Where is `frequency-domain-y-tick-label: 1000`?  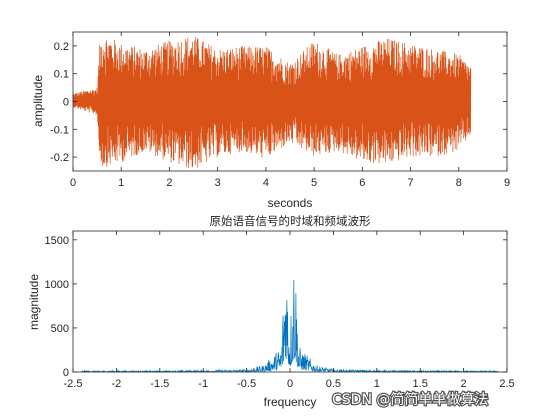
frequency-domain-y-tick-label: 1000 is located at coordinates (57, 285).